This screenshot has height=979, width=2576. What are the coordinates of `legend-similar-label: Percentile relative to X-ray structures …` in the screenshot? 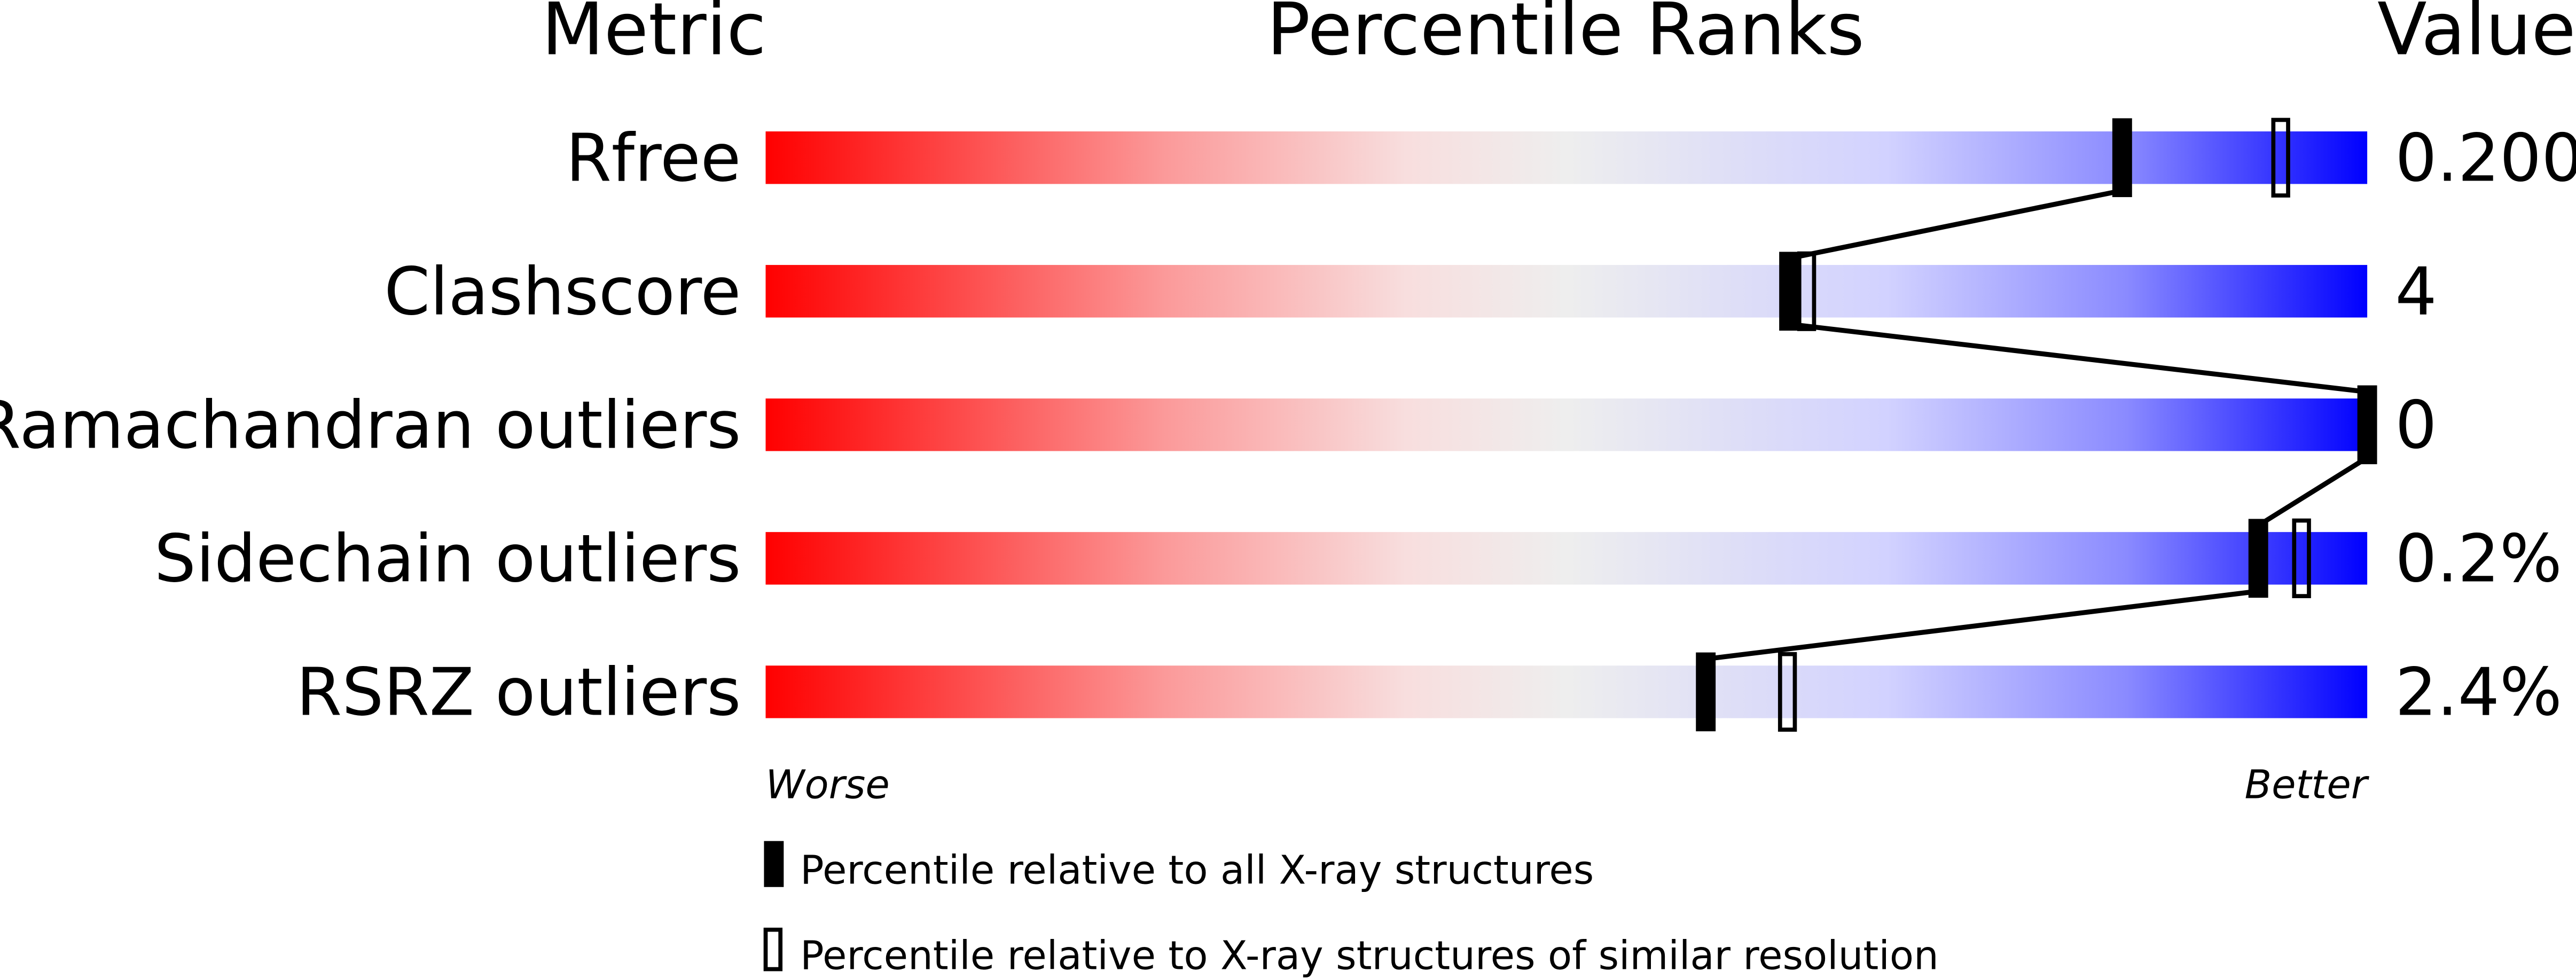 It's located at (1369, 956).